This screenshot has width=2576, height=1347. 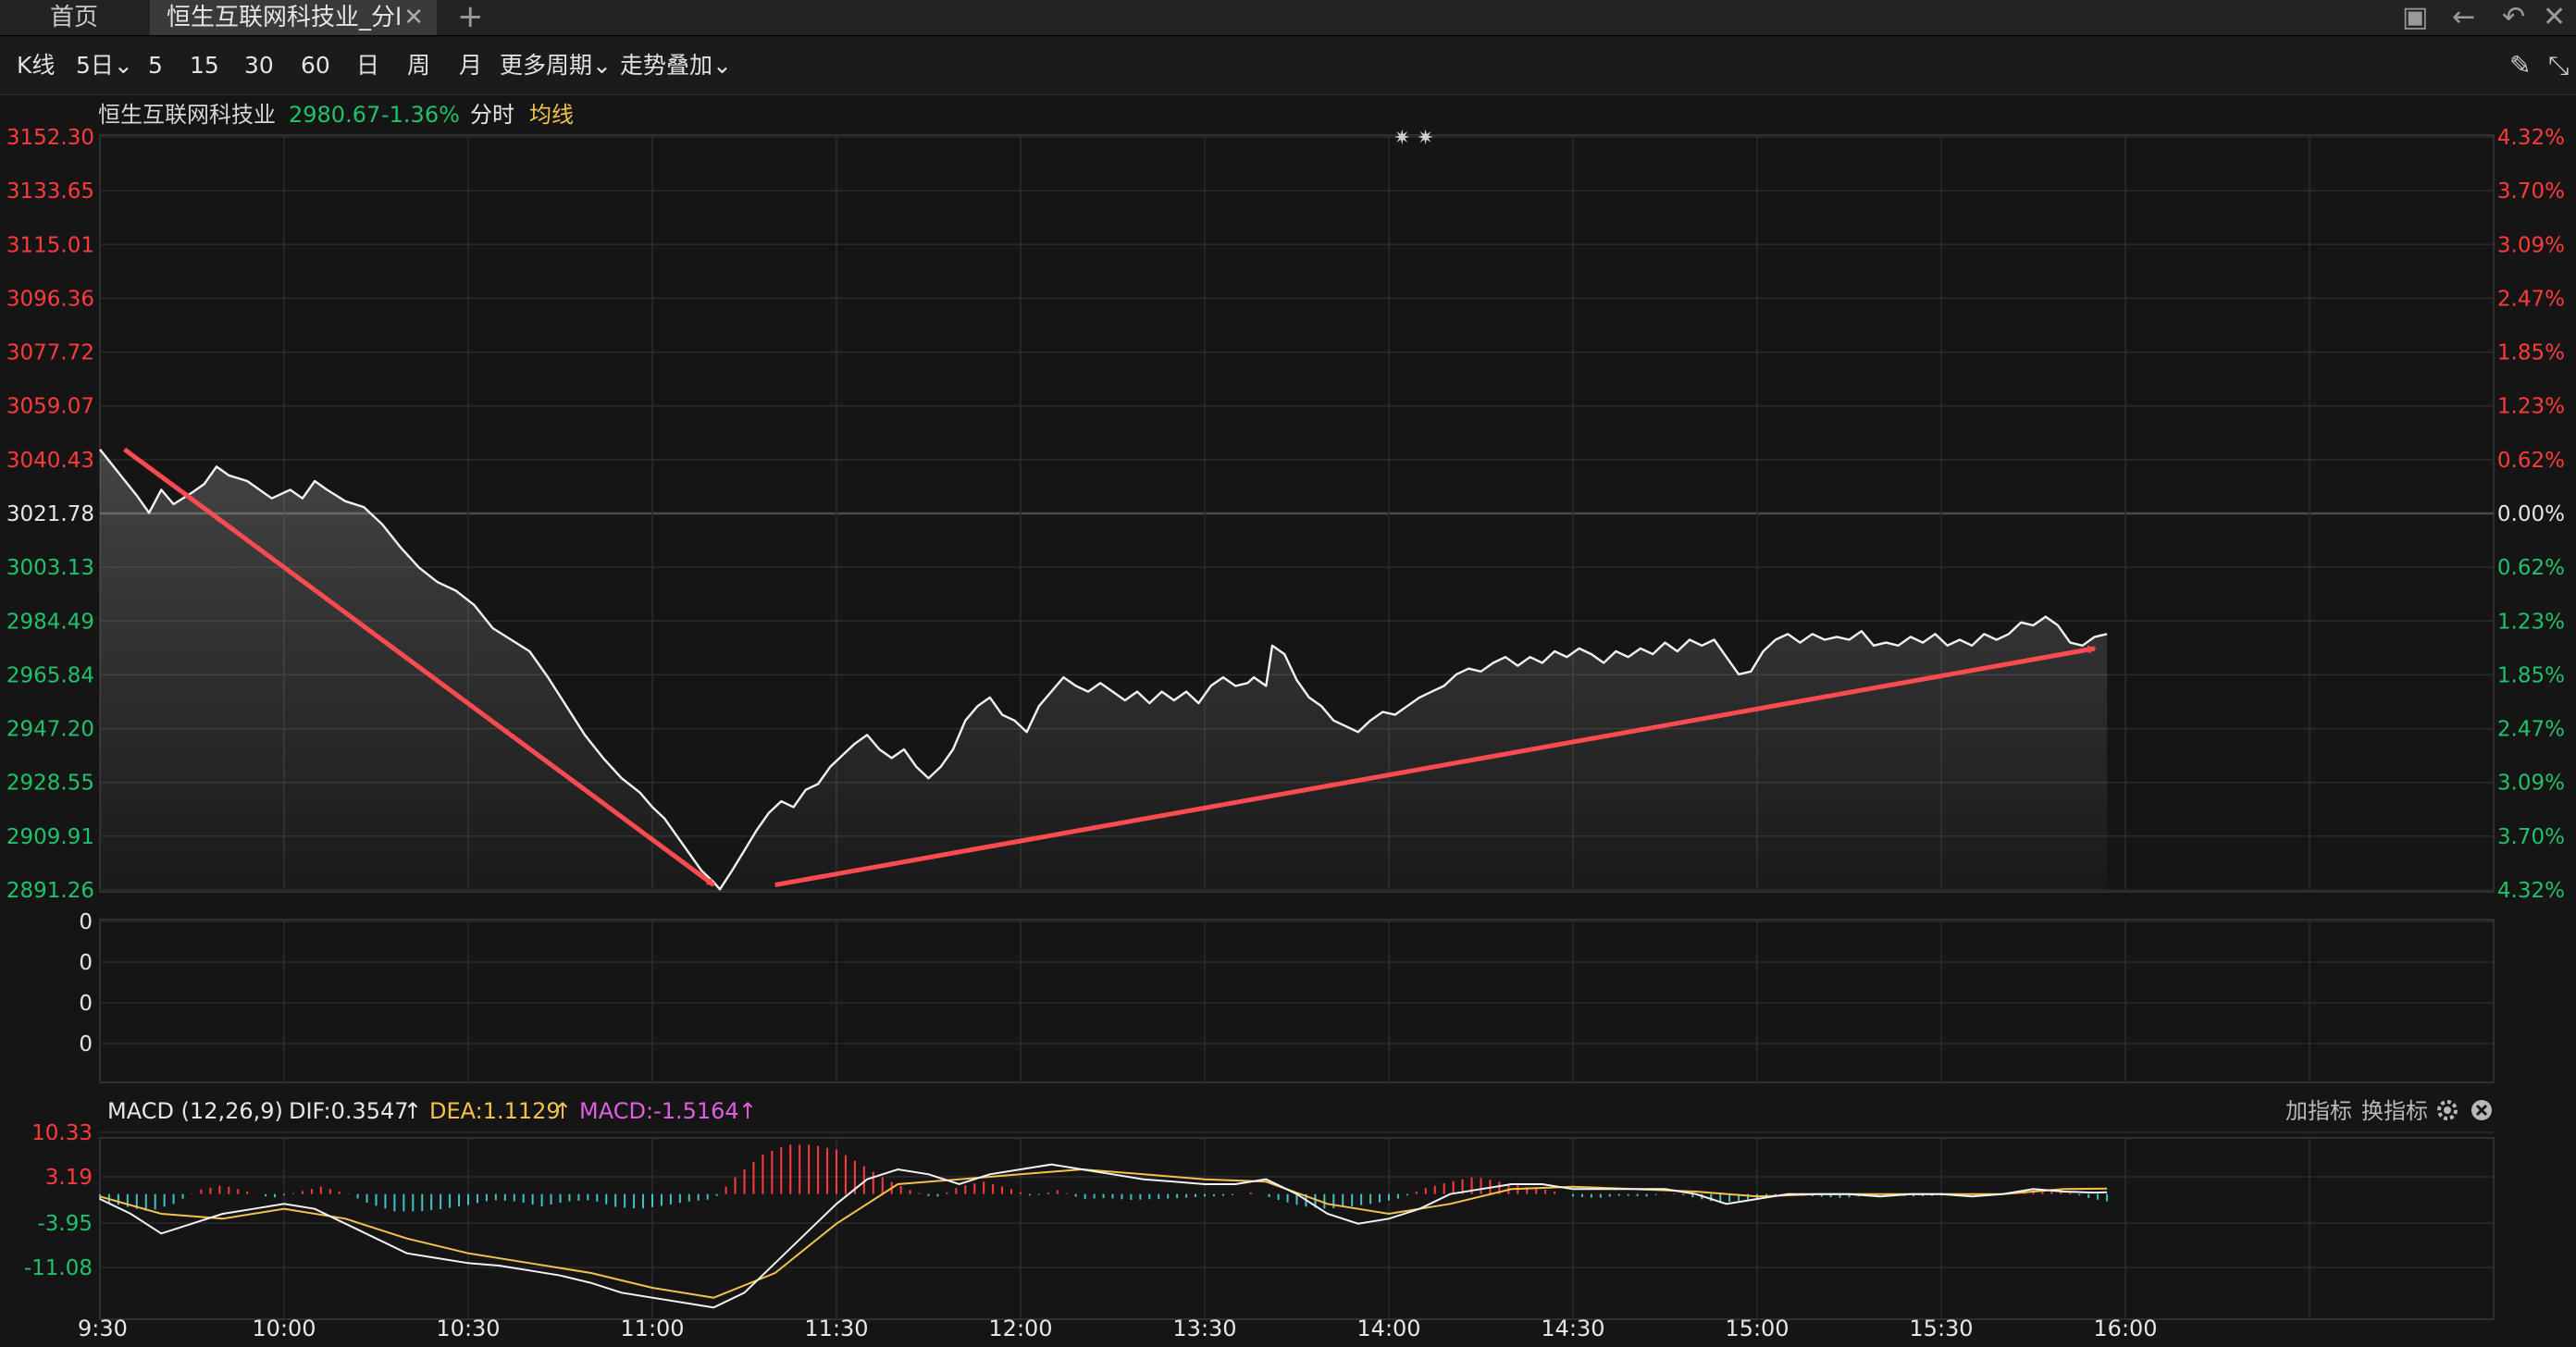 I want to click on down-trend-arrow, so click(x=419, y=667).